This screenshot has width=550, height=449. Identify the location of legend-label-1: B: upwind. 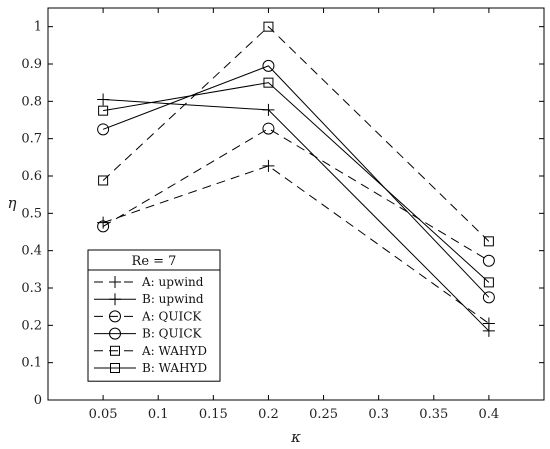
(173, 299).